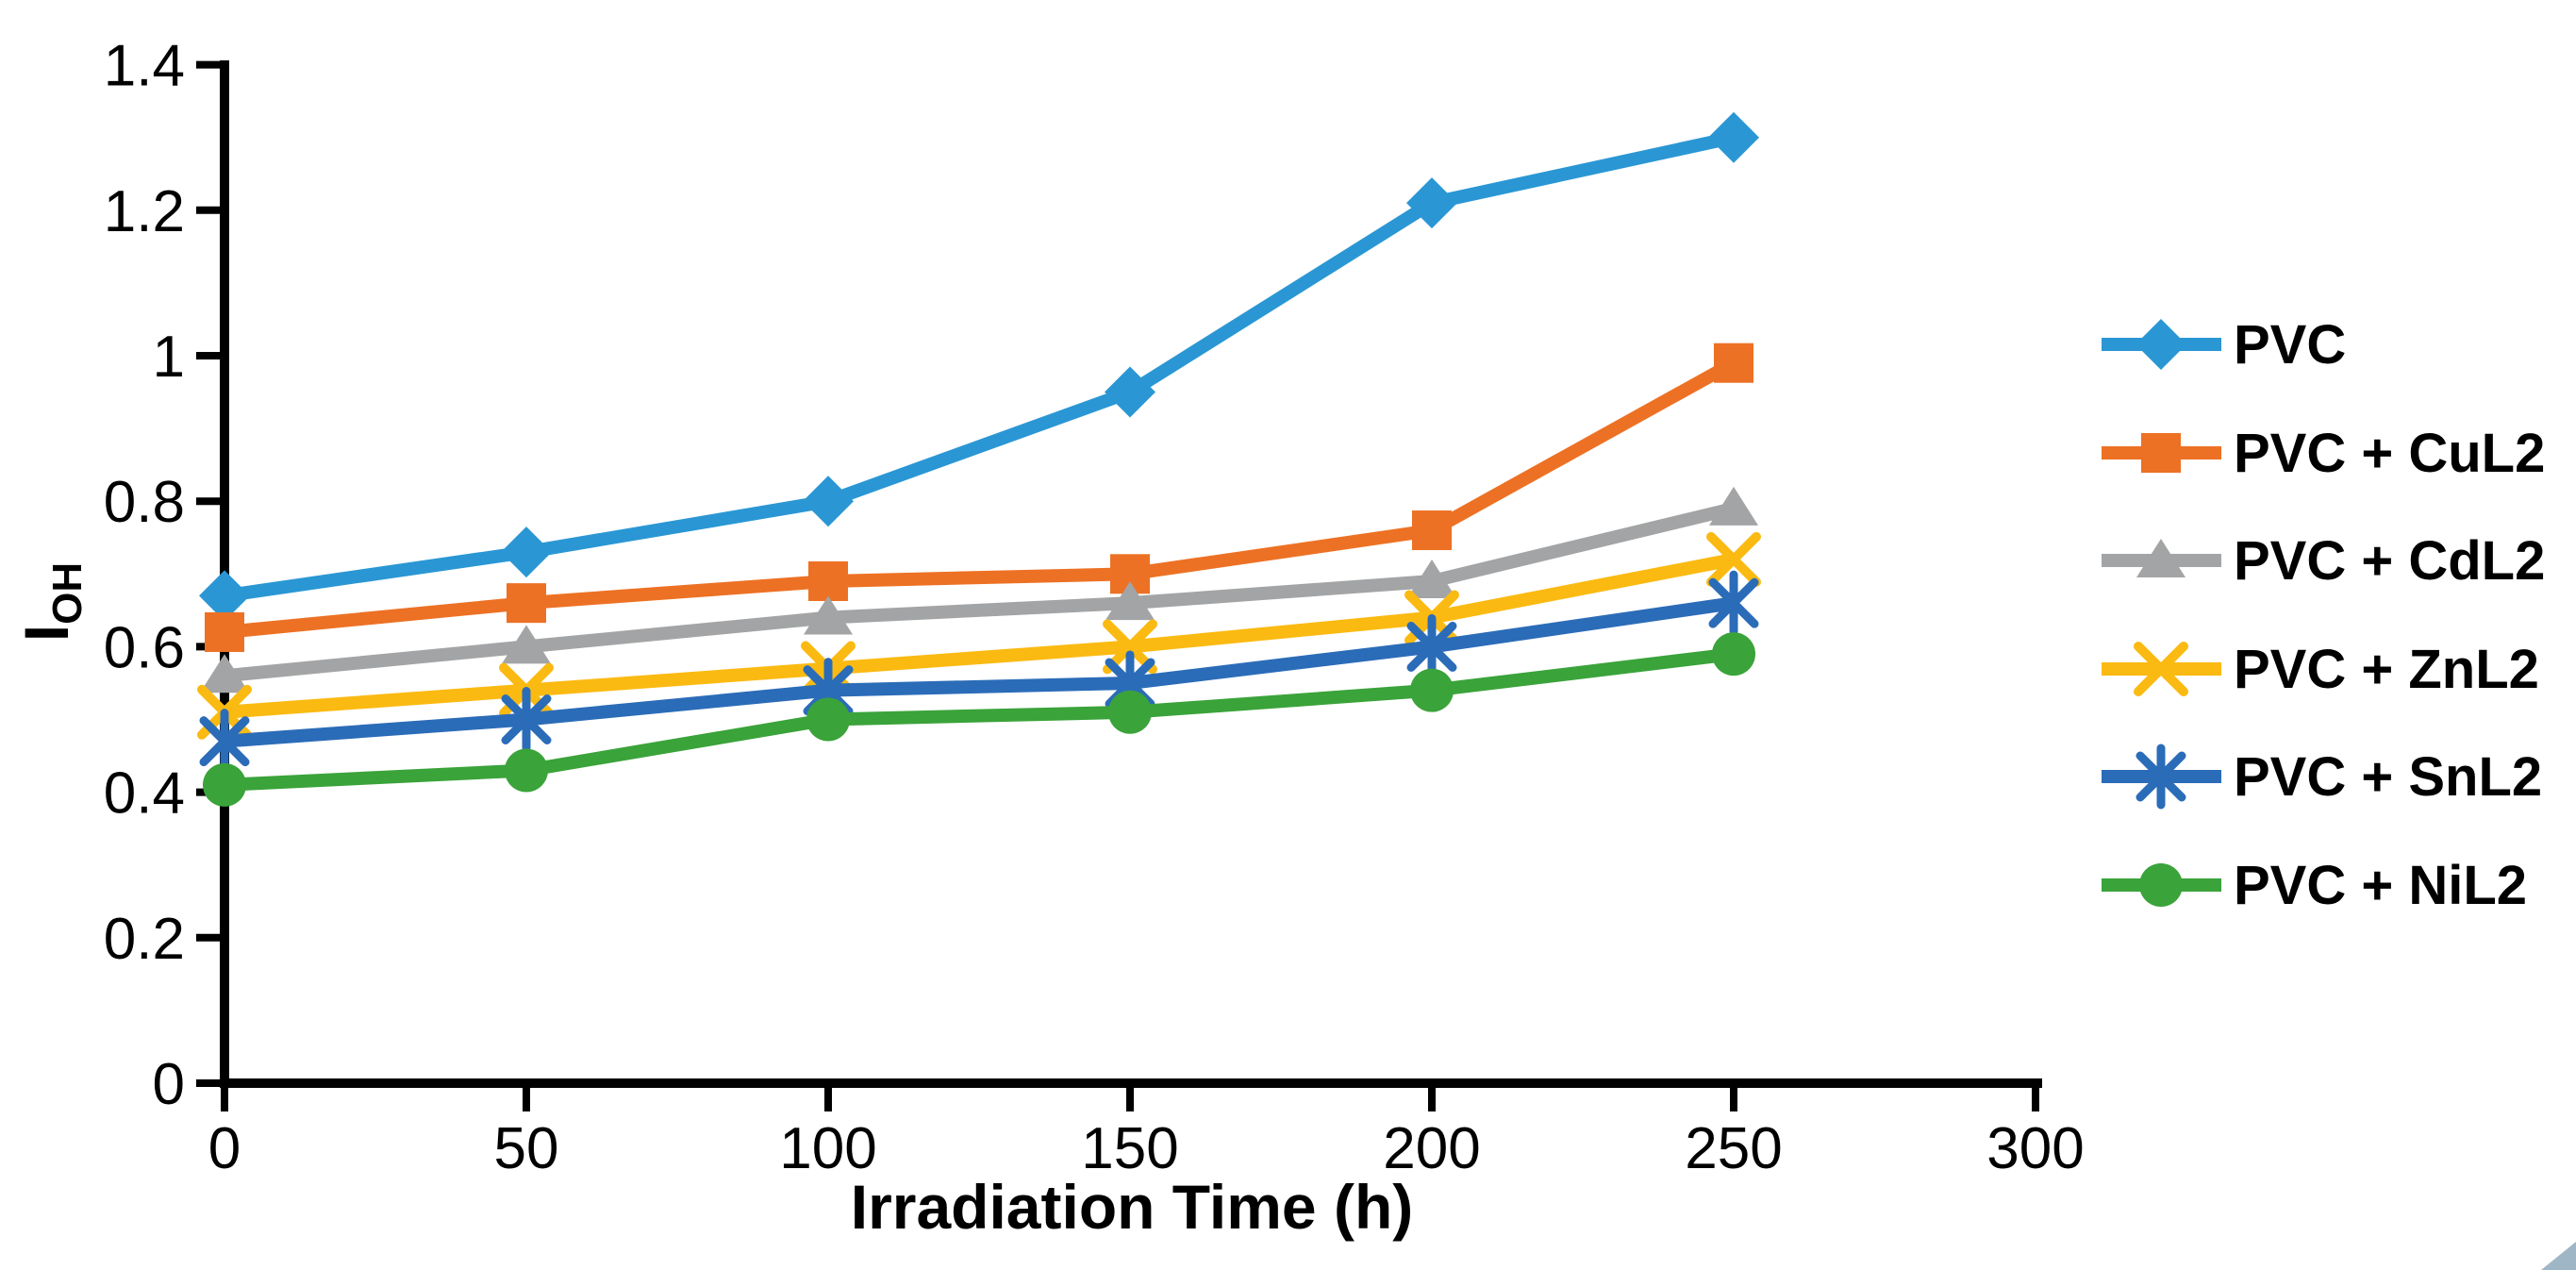 The height and width of the screenshot is (1270, 2576). What do you see at coordinates (2389, 561) in the screenshot?
I see `legend-item-label: PVC + CdL2` at bounding box center [2389, 561].